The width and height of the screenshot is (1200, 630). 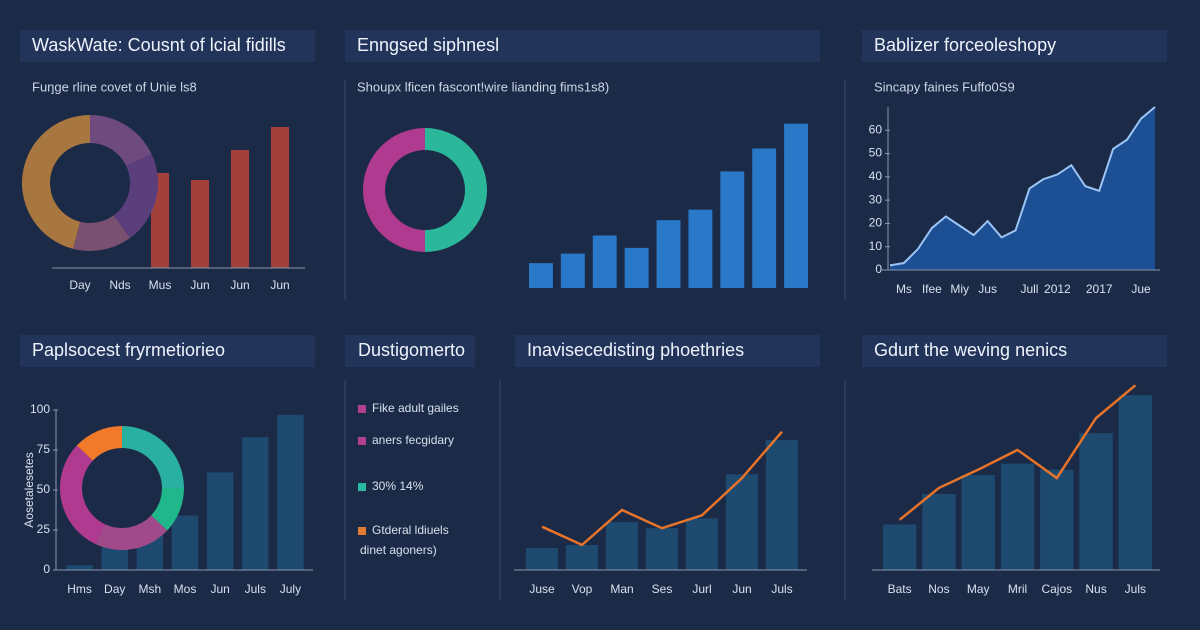 What do you see at coordinates (900, 589) in the screenshot?
I see `x-tick-label: Bats` at bounding box center [900, 589].